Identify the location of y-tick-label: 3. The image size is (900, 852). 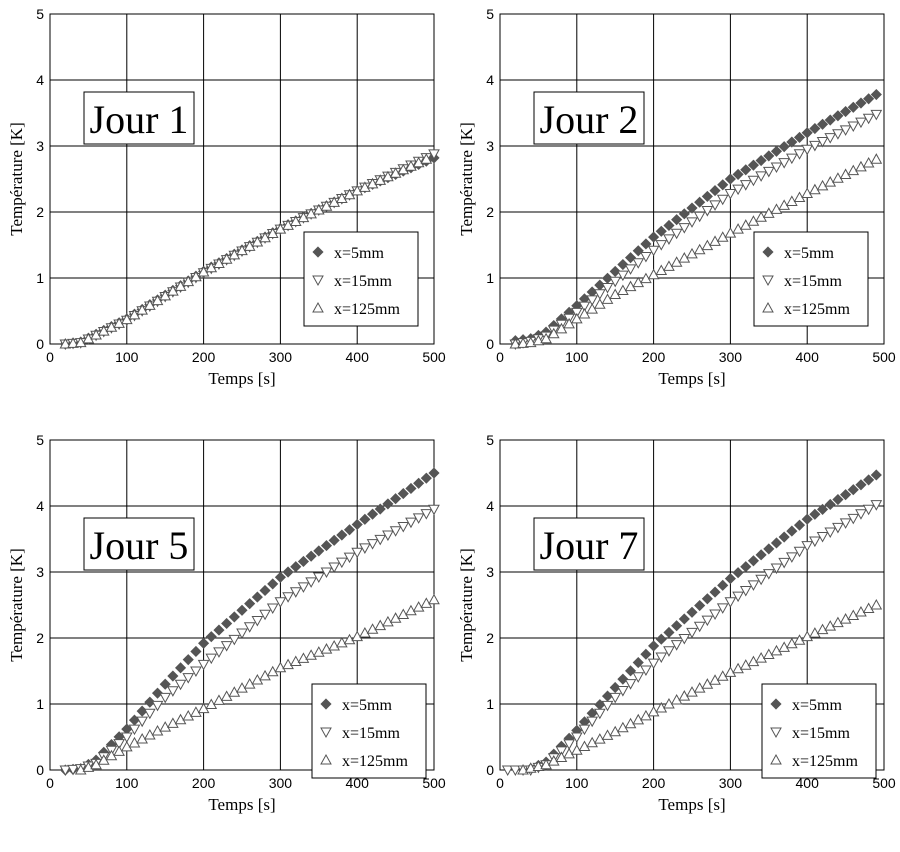
(40, 572).